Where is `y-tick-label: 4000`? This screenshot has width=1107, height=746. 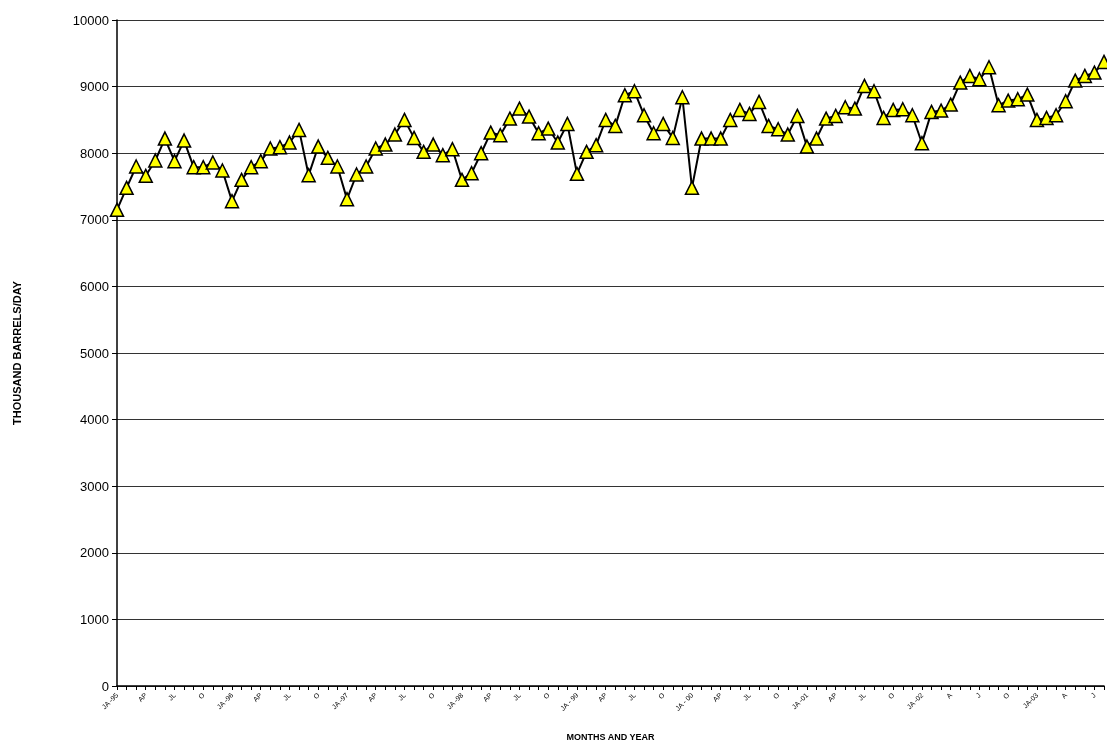 y-tick-label: 4000 is located at coordinates (94, 420).